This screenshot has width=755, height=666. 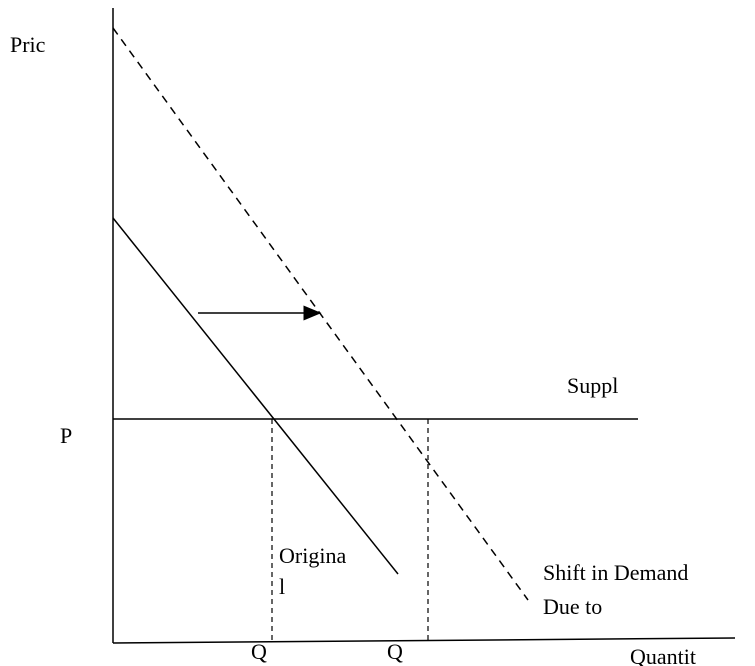 What do you see at coordinates (424, 640) in the screenshot?
I see `x-axis` at bounding box center [424, 640].